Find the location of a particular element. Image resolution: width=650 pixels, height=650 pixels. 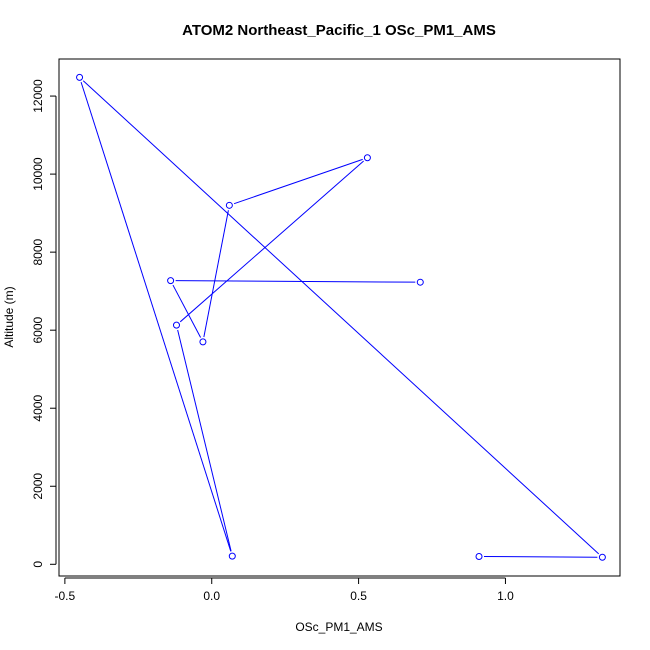

y-tick-label: 10000 is located at coordinates (38, 174).